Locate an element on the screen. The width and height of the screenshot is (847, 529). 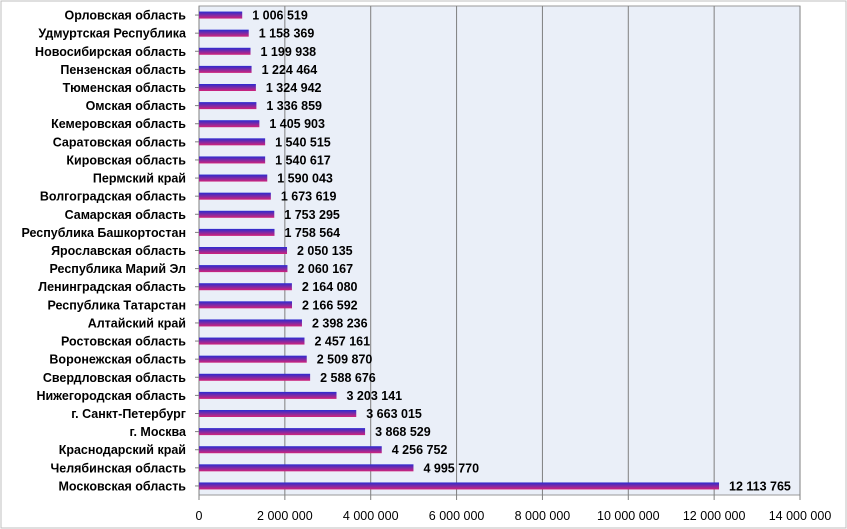
category-label: Кировская область is located at coordinates (126, 160).